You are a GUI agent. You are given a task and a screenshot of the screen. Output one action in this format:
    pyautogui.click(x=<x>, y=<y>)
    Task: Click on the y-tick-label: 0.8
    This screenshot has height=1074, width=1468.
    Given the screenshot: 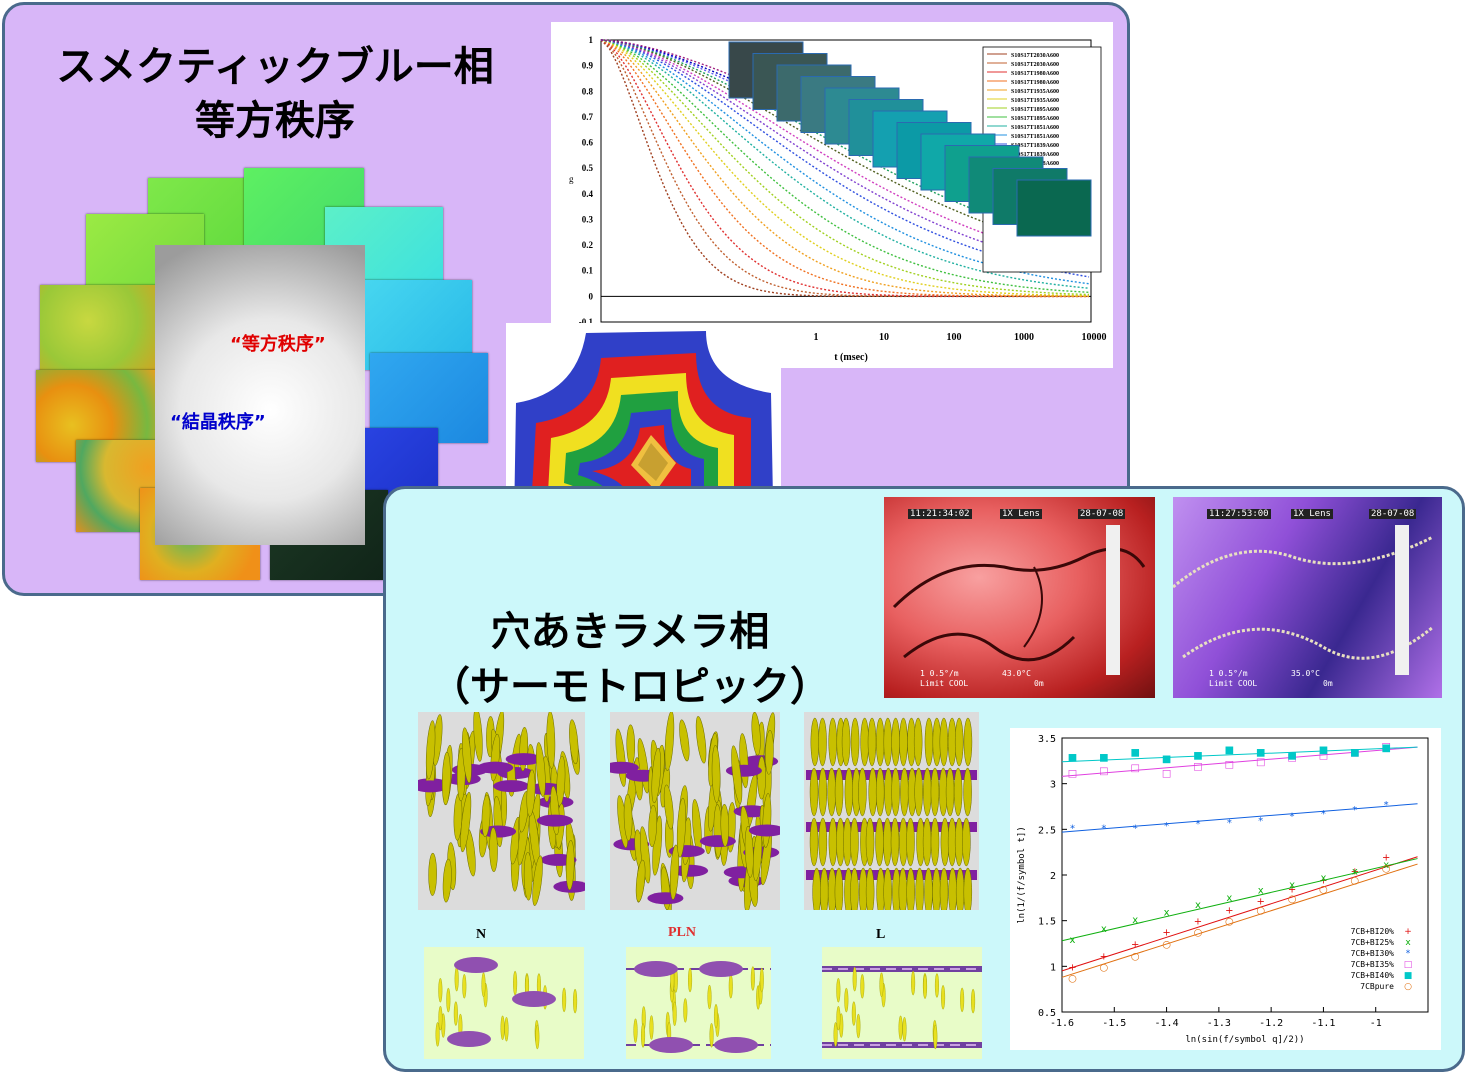 What is the action you would take?
    pyautogui.click(x=588, y=91)
    